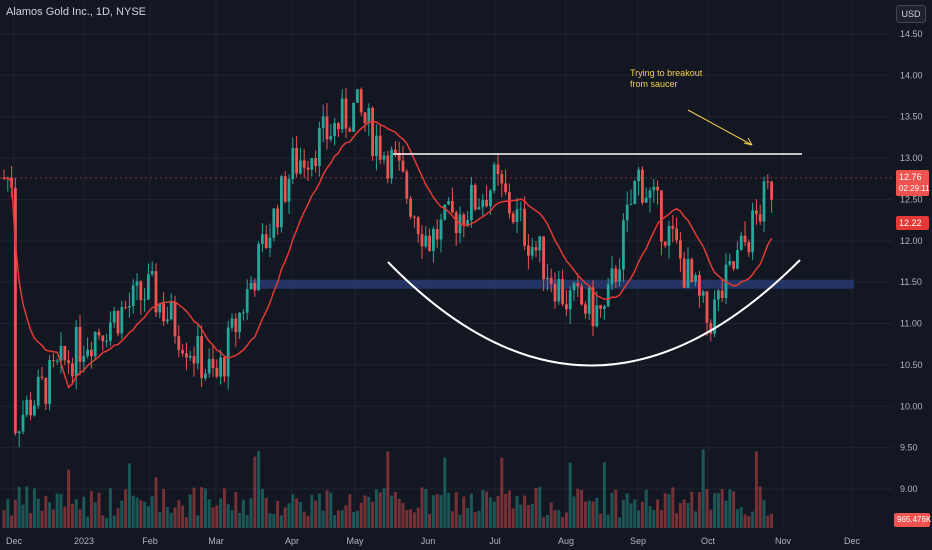 This screenshot has width=932, height=550. Describe the element at coordinates (84, 541) in the screenshot. I see `time-tick-label: 2023` at that location.